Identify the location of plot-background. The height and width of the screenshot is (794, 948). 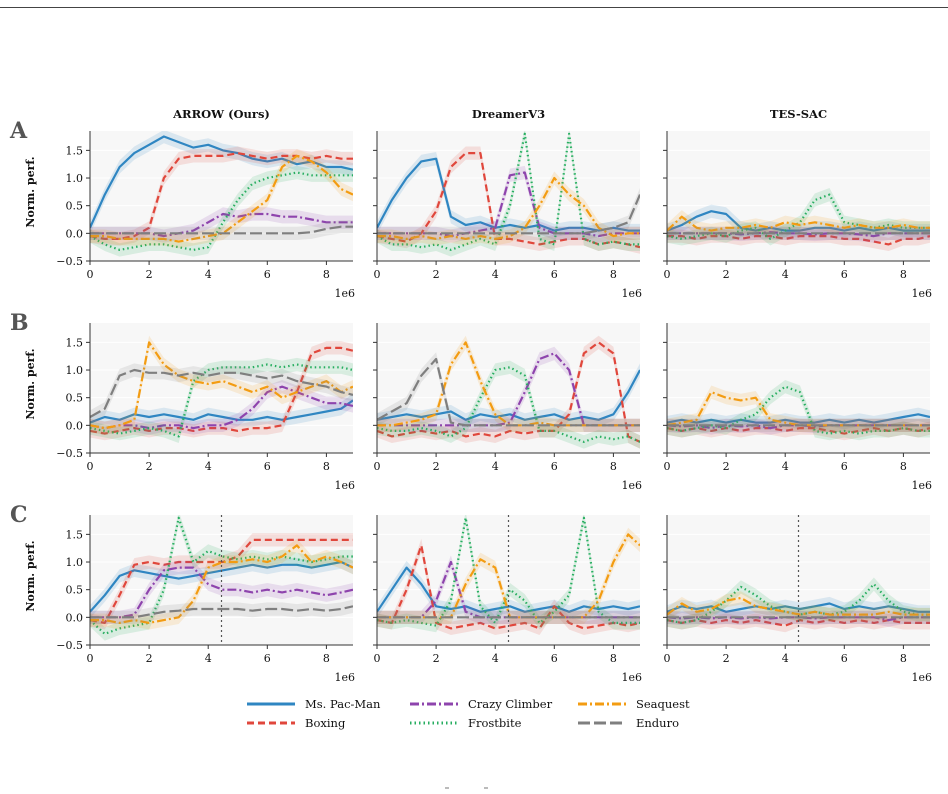
(798, 196).